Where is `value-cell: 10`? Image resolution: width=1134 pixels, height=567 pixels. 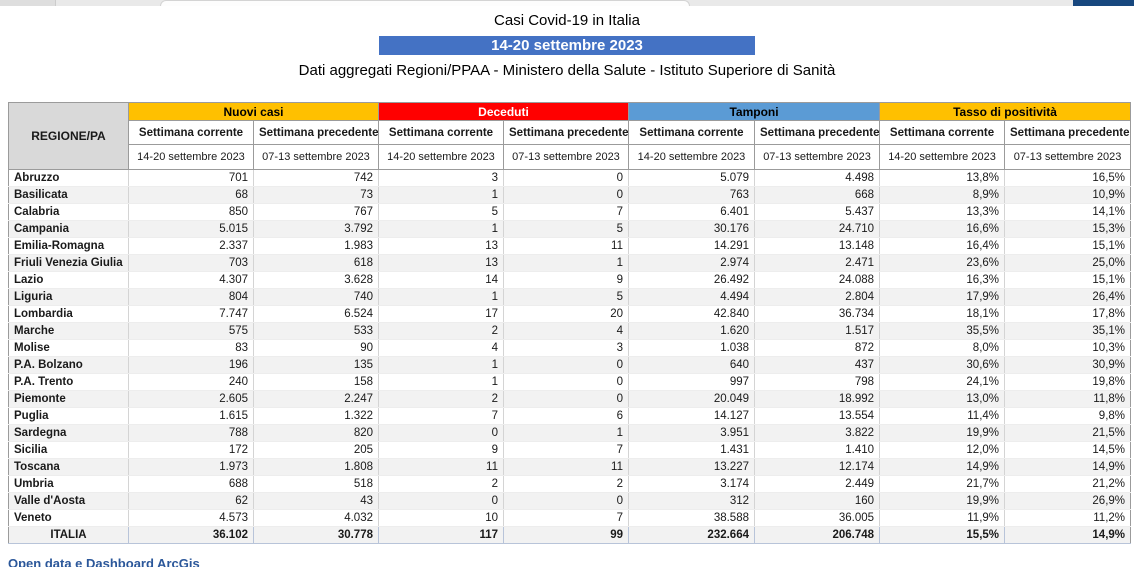 value-cell: 10 is located at coordinates (441, 518).